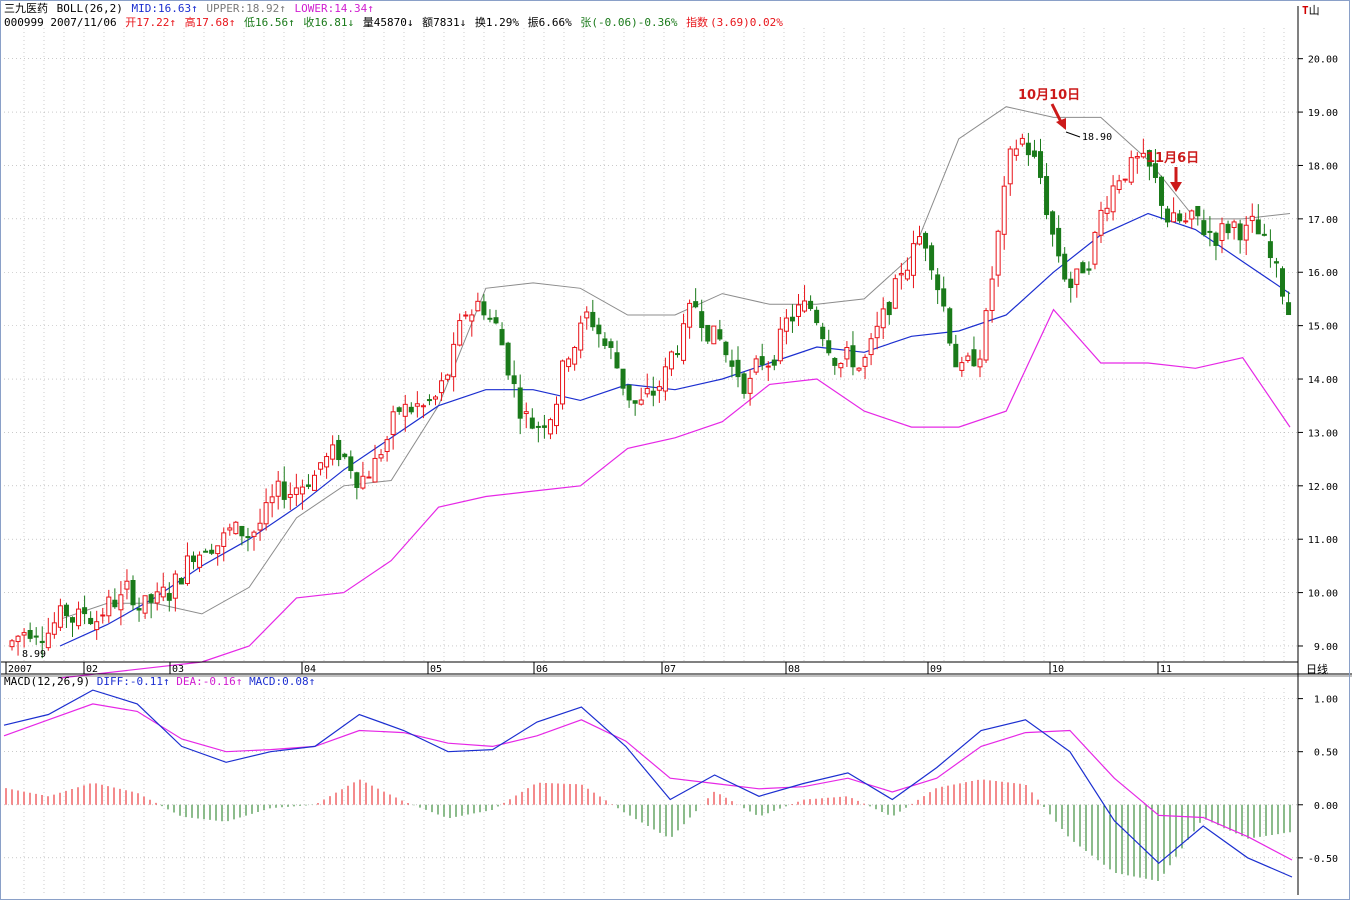 The height and width of the screenshot is (902, 1352). Describe the element at coordinates (1323, 60) in the screenshot. I see `y-tick-label: 20.00` at that location.